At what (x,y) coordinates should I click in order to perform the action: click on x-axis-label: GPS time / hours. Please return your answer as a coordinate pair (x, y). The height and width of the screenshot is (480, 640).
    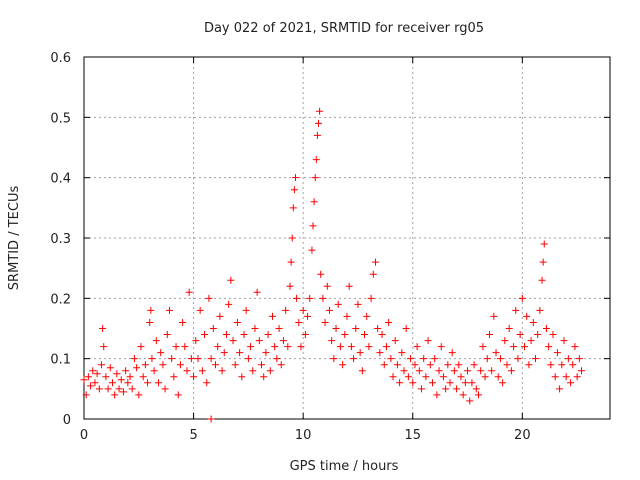
    Looking at the image, I should click on (344, 466).